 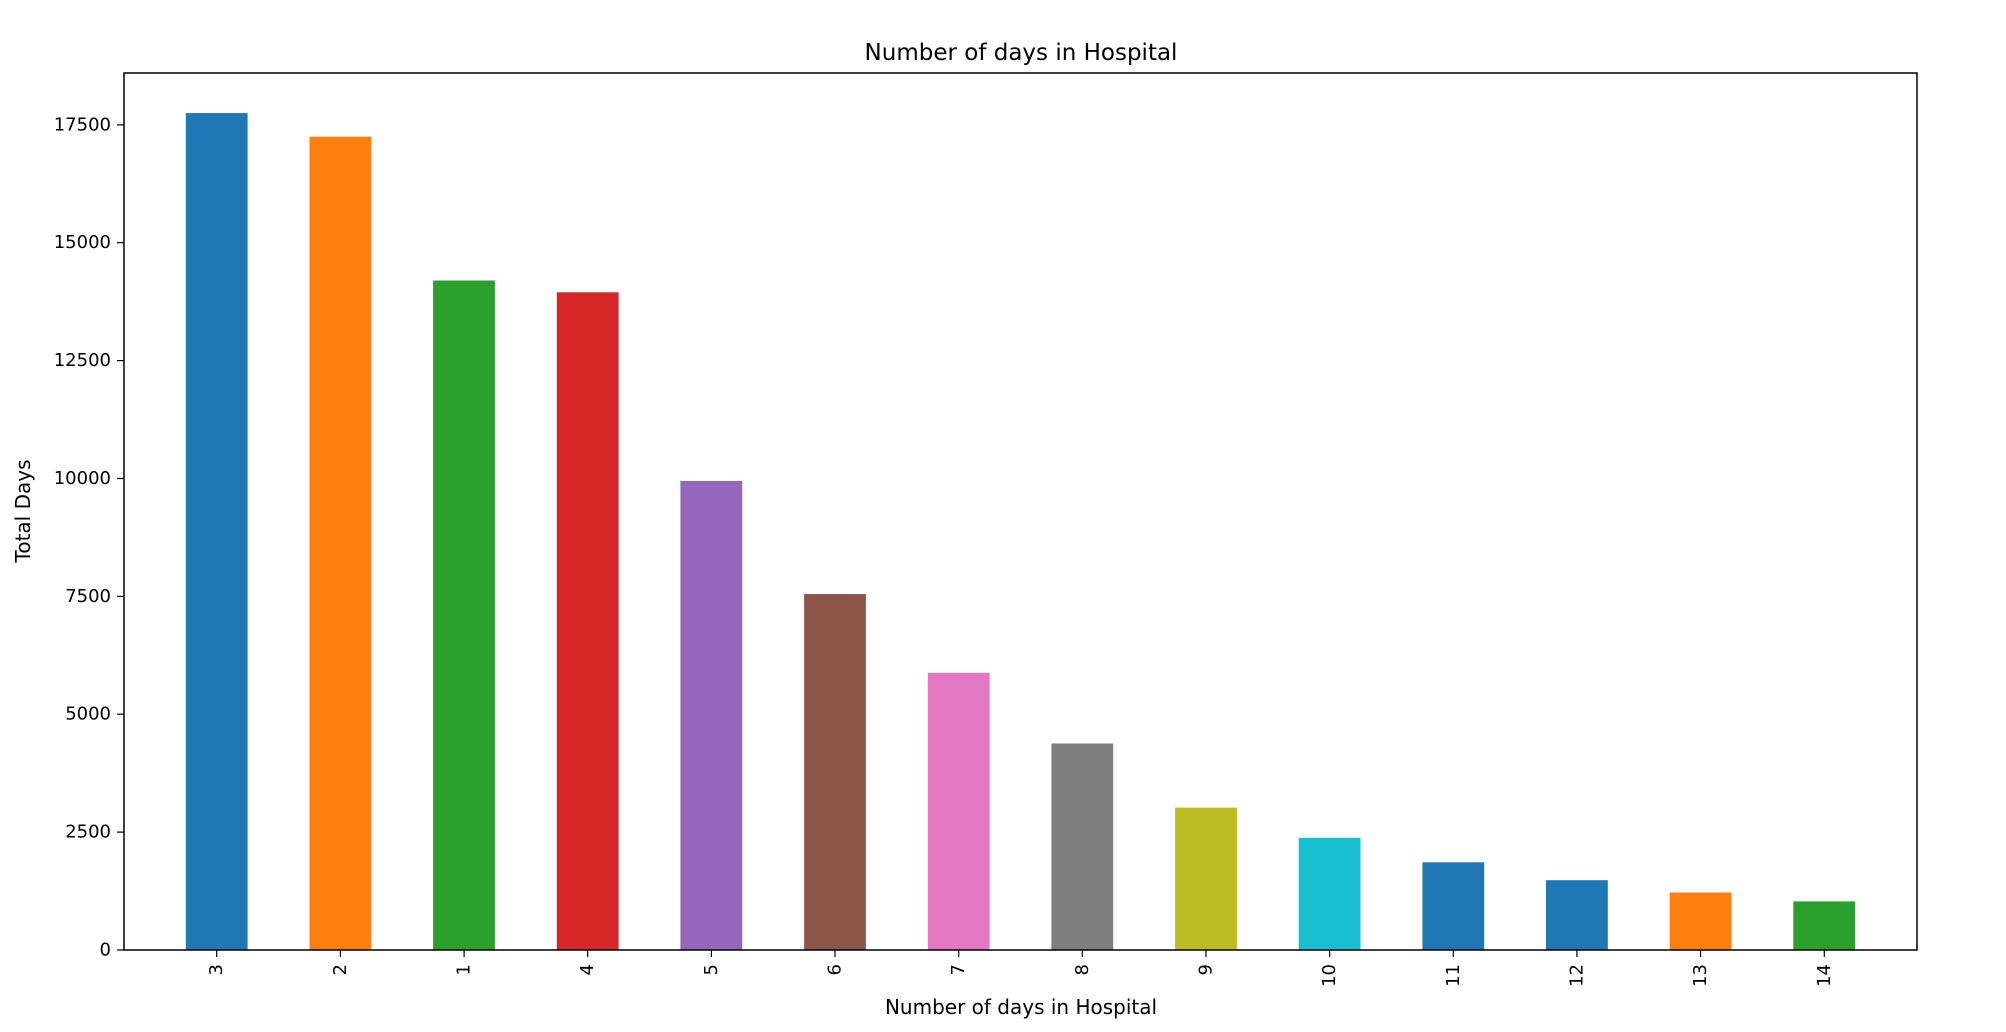 I want to click on x-tick-label: 4, so click(x=587, y=969).